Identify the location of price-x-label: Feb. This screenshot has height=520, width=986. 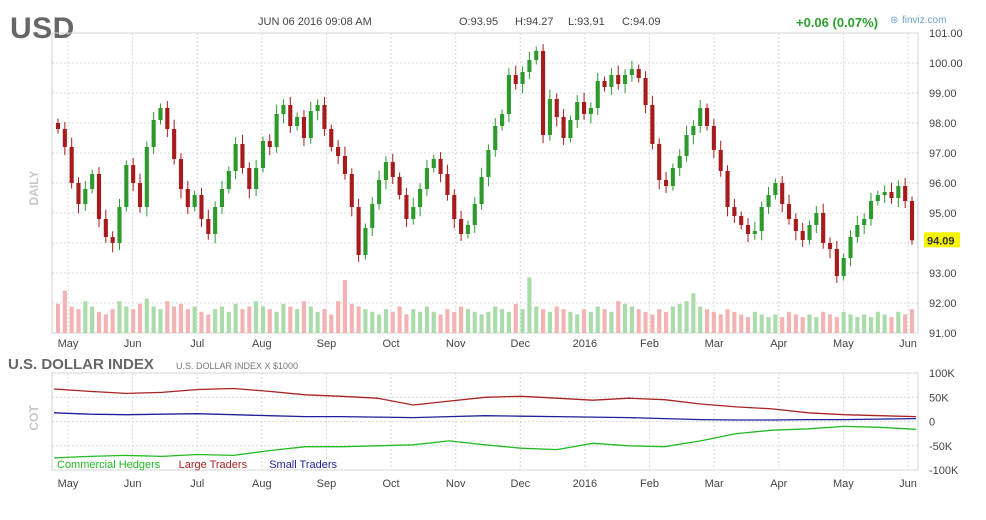
(649, 344).